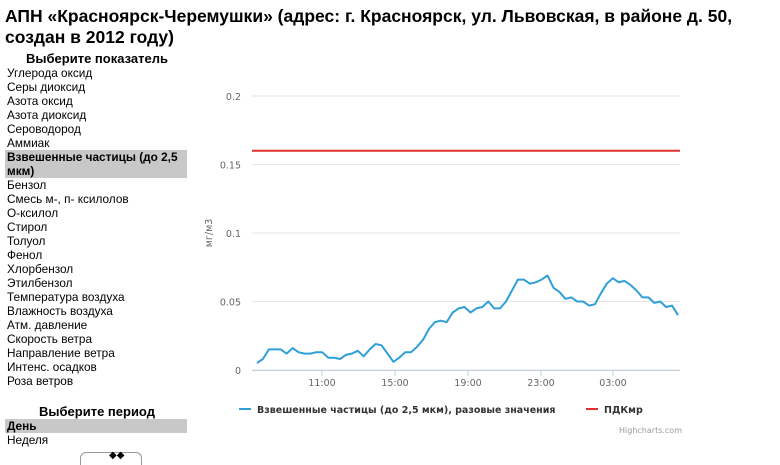  I want to click on chevrons-icon: ◆◆, so click(117, 455).